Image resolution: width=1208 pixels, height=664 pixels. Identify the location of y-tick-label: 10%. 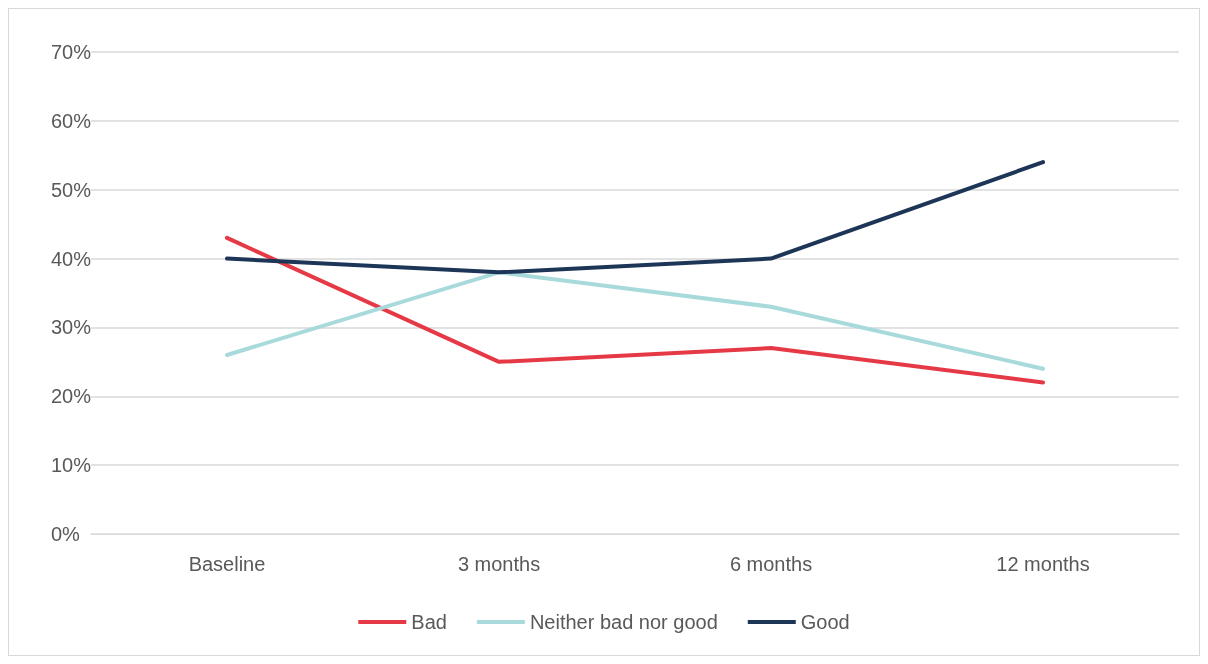
(71, 465).